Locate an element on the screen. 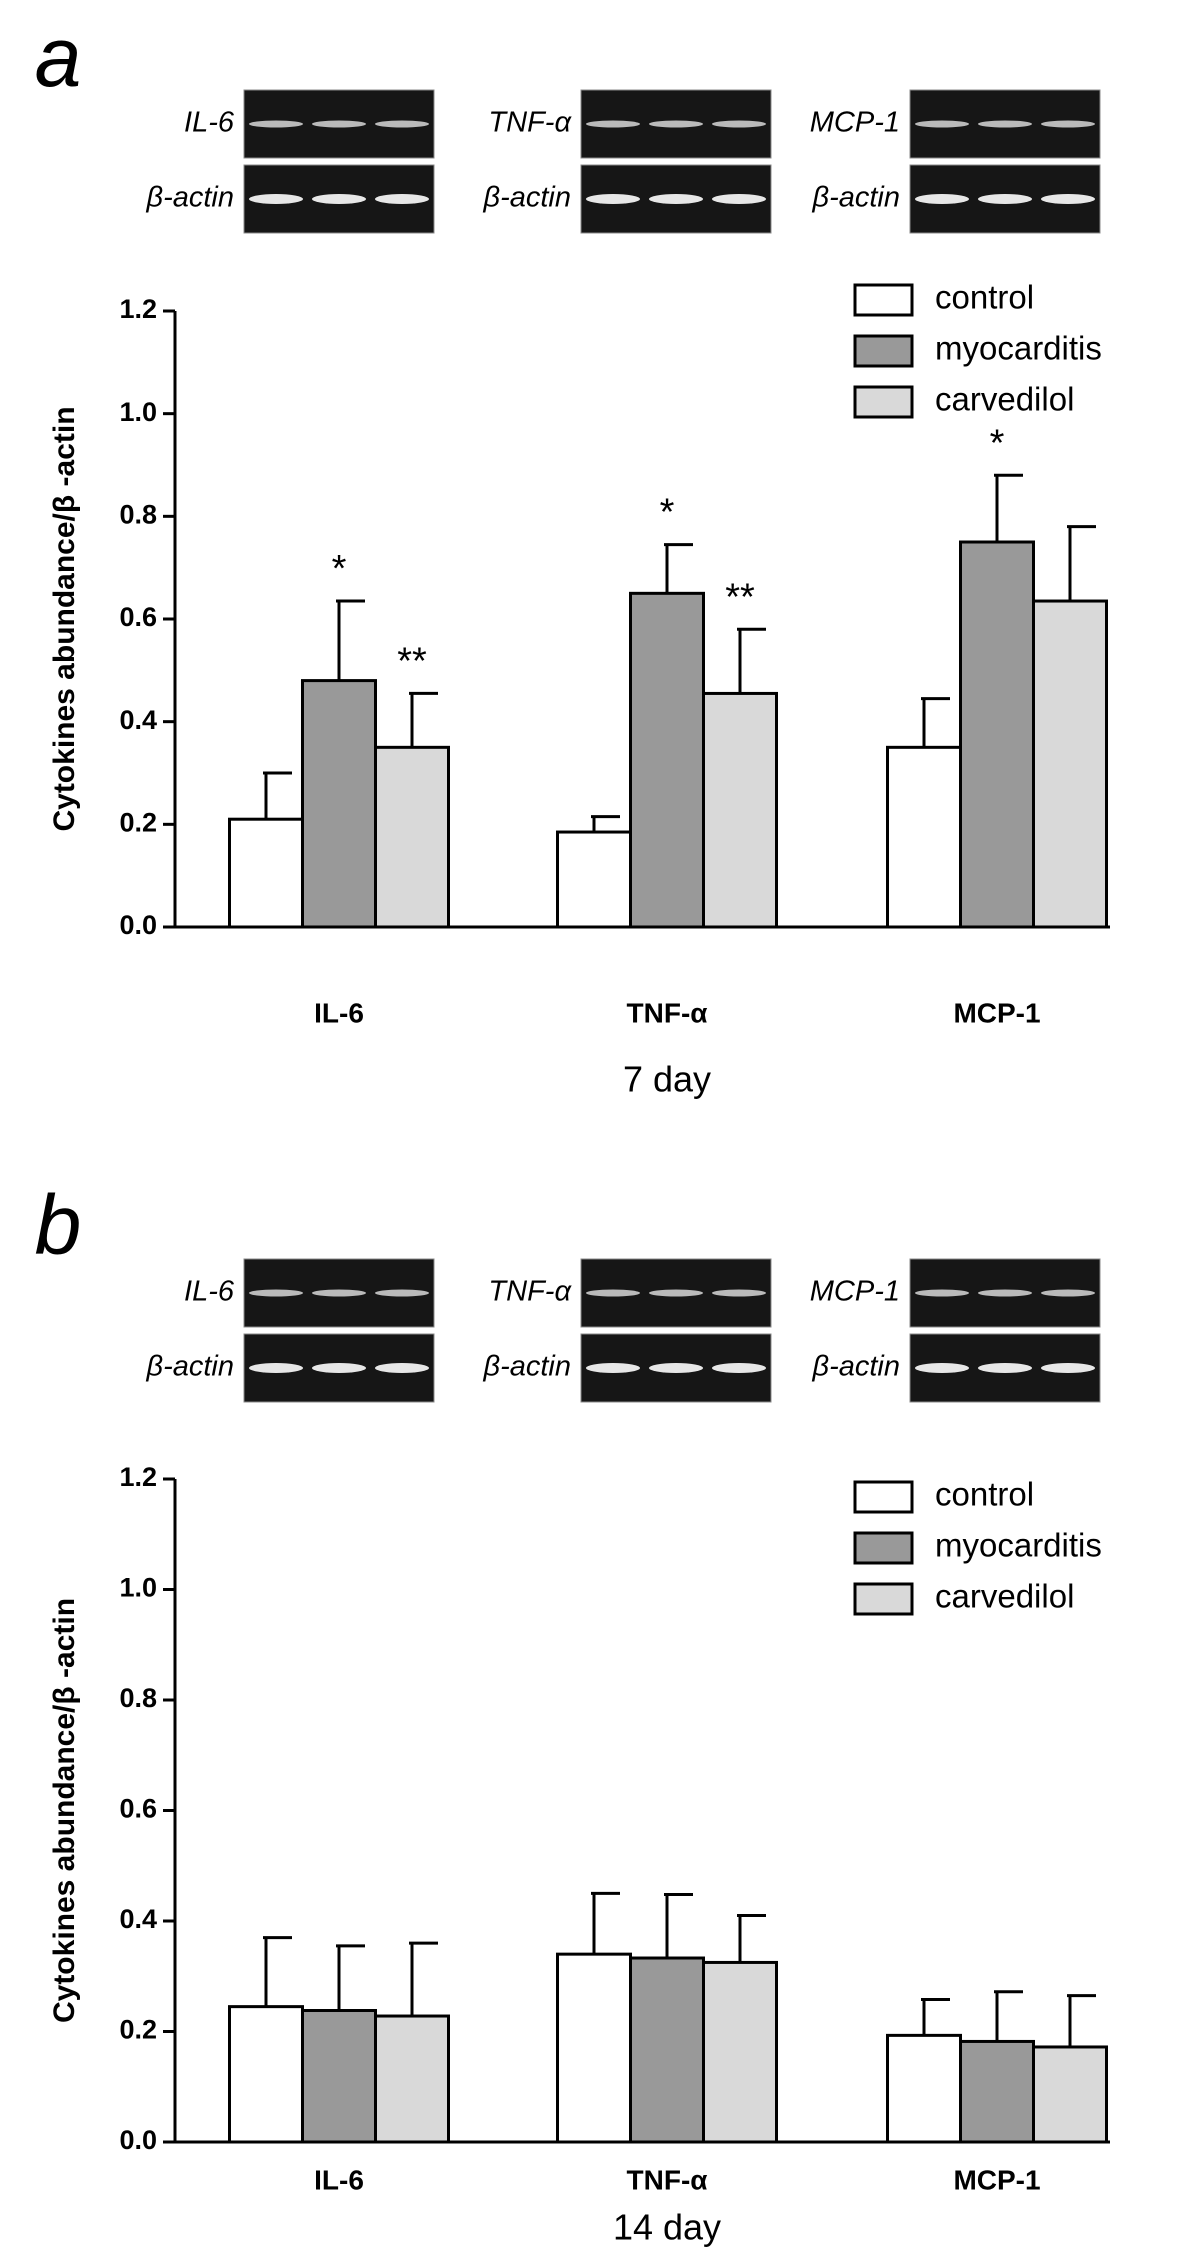 The width and height of the screenshot is (1200, 2258). legend-label: carvedilol is located at coordinates (1004, 1596).